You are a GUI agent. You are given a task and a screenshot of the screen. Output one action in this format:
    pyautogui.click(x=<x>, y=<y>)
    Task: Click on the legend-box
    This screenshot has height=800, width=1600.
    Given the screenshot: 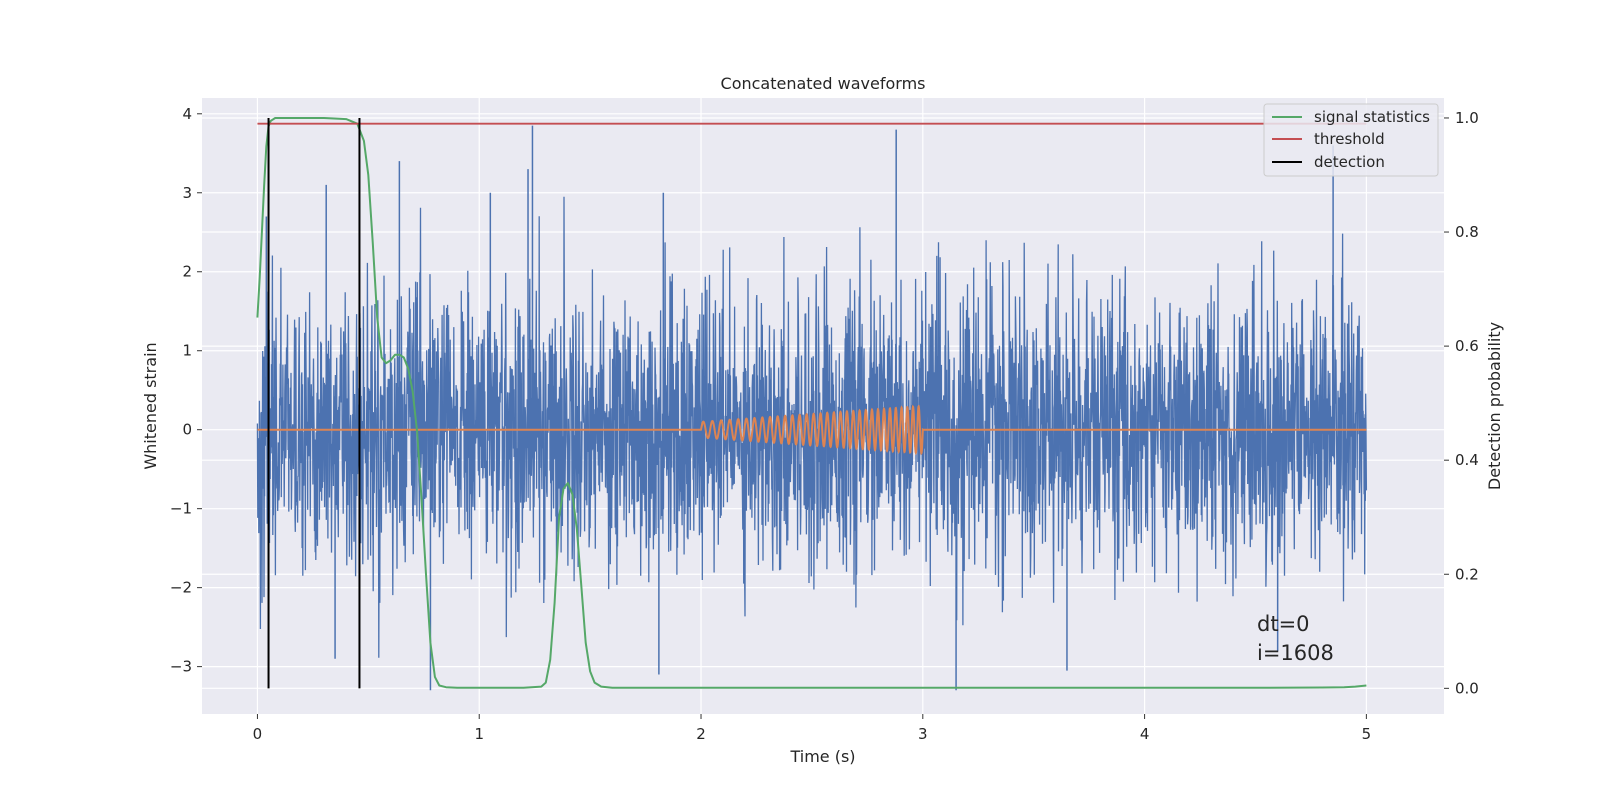 What is the action you would take?
    pyautogui.click(x=1351, y=140)
    